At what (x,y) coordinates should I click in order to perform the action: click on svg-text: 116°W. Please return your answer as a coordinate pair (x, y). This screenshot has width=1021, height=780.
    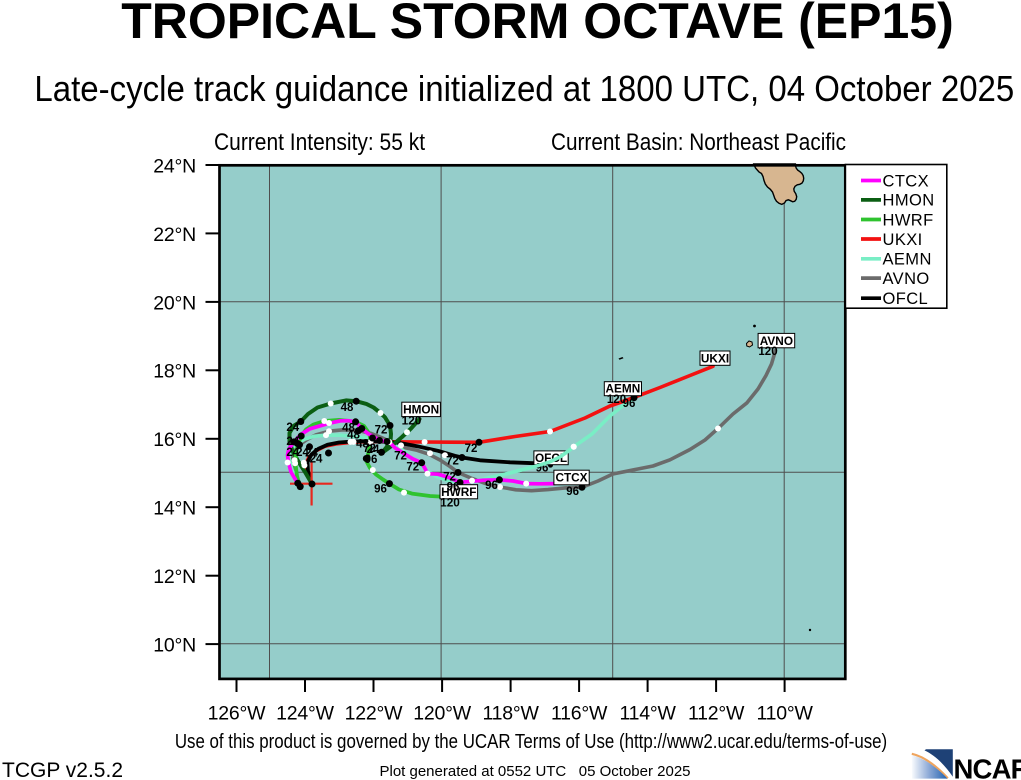
    Looking at the image, I should click on (579, 713).